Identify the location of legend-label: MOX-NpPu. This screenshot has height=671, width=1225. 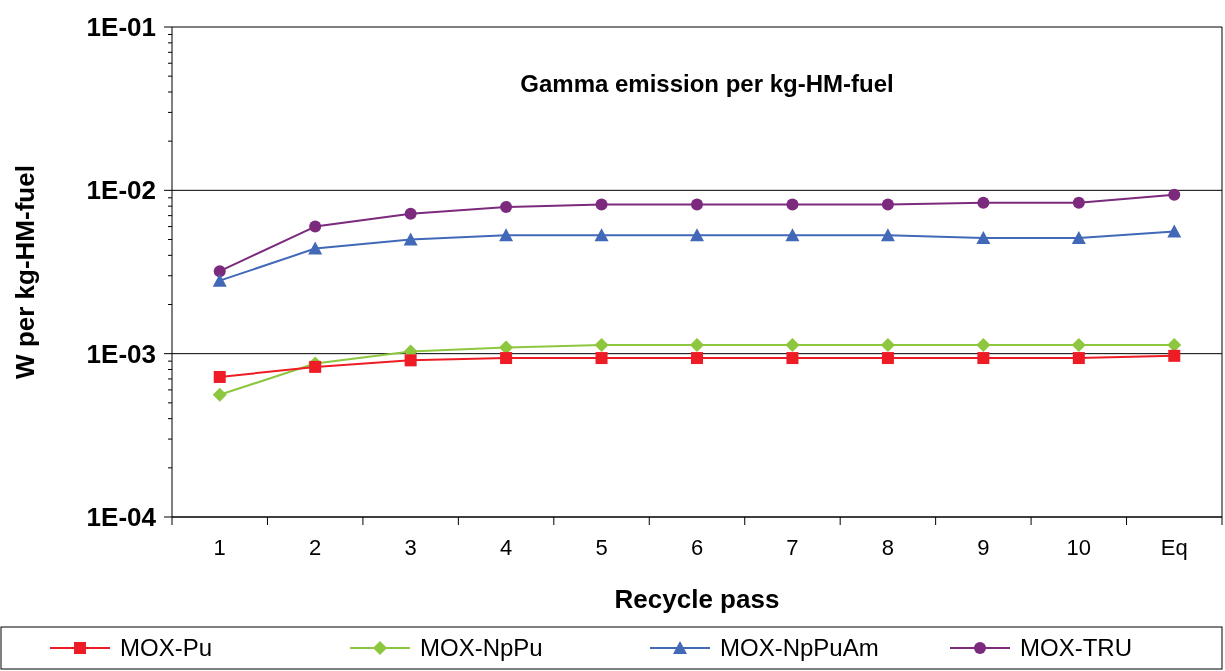
(481, 648).